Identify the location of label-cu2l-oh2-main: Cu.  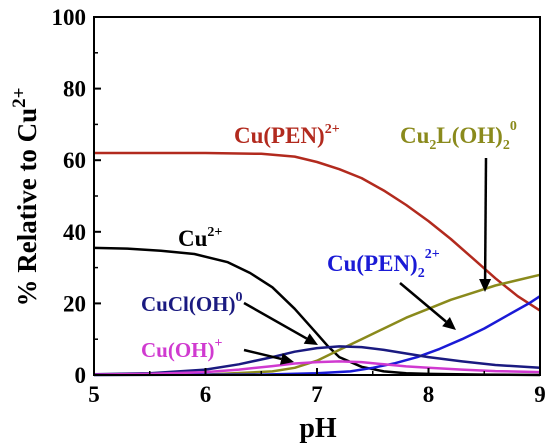
(415, 135).